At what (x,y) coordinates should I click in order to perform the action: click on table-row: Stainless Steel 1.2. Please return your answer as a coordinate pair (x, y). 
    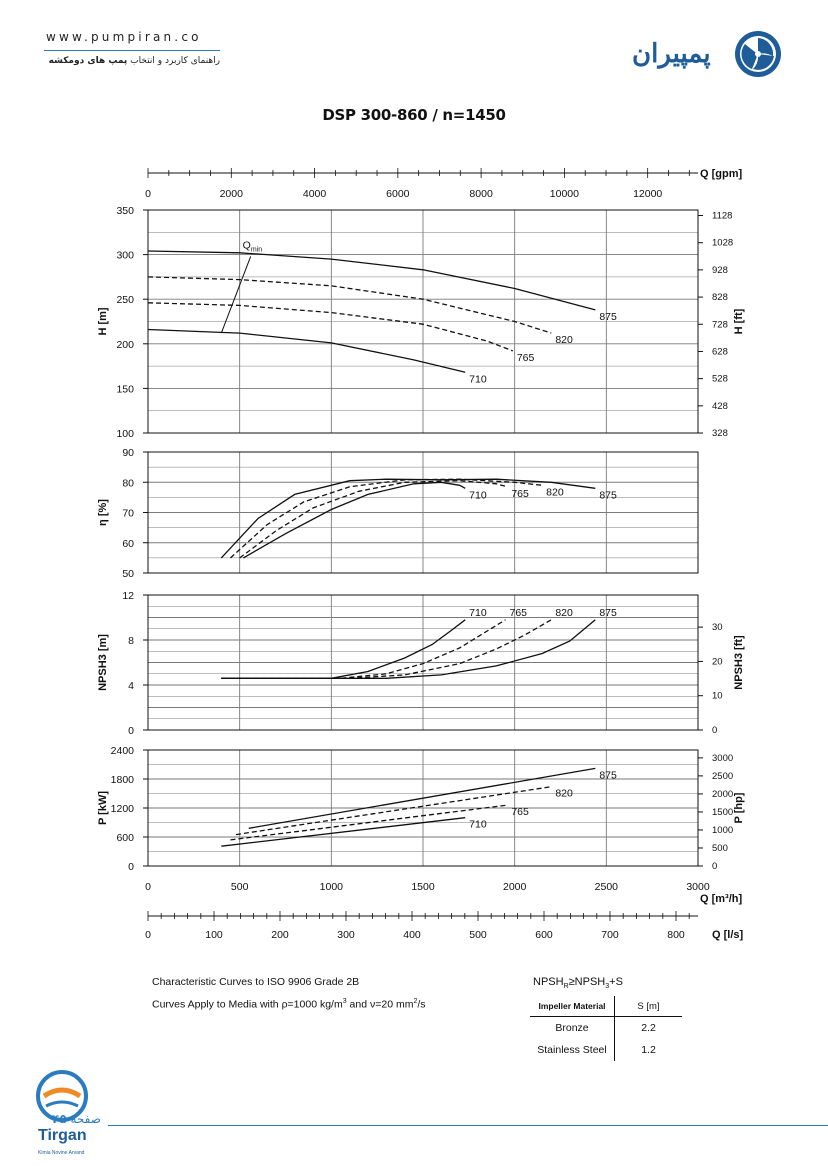
    Looking at the image, I should click on (606, 1050).